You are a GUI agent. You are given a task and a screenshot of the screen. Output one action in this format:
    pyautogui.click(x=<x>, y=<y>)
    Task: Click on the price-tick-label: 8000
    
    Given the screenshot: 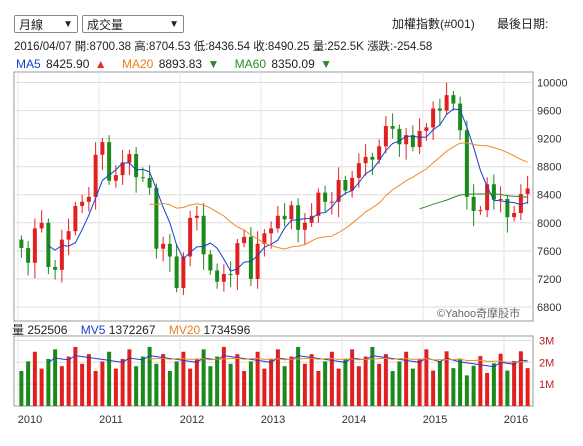 What is the action you would take?
    pyautogui.click(x=549, y=224)
    